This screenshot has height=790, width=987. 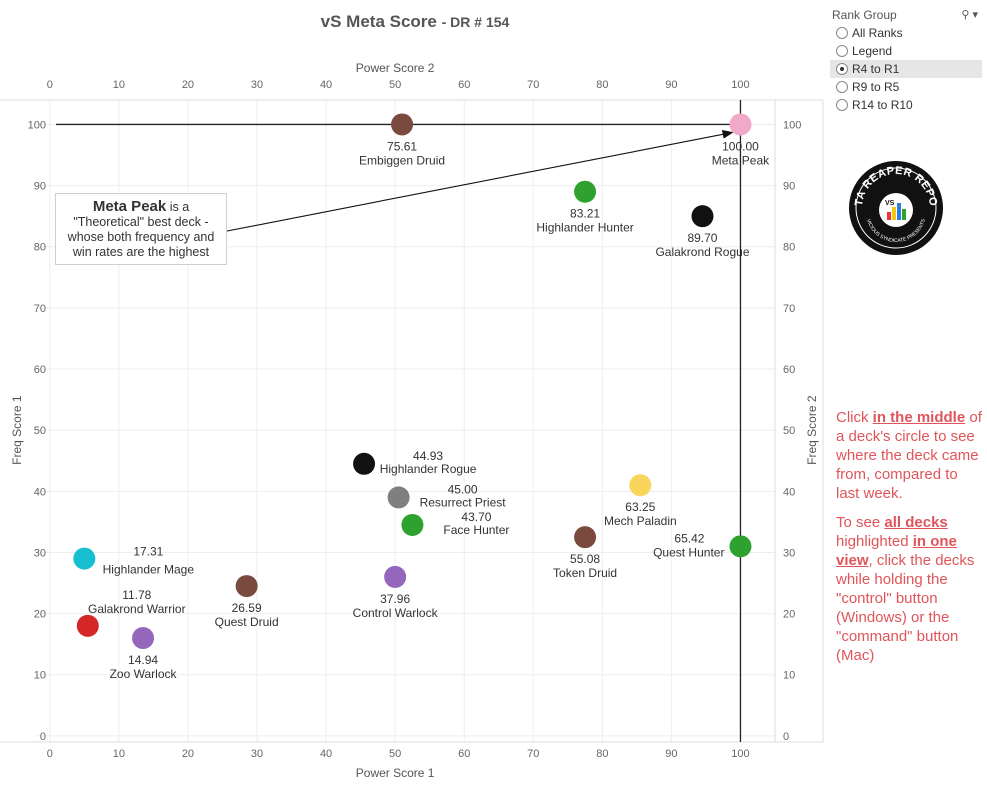 I want to click on rank-option-r9-r5: R9 to R5, so click(x=906, y=87).